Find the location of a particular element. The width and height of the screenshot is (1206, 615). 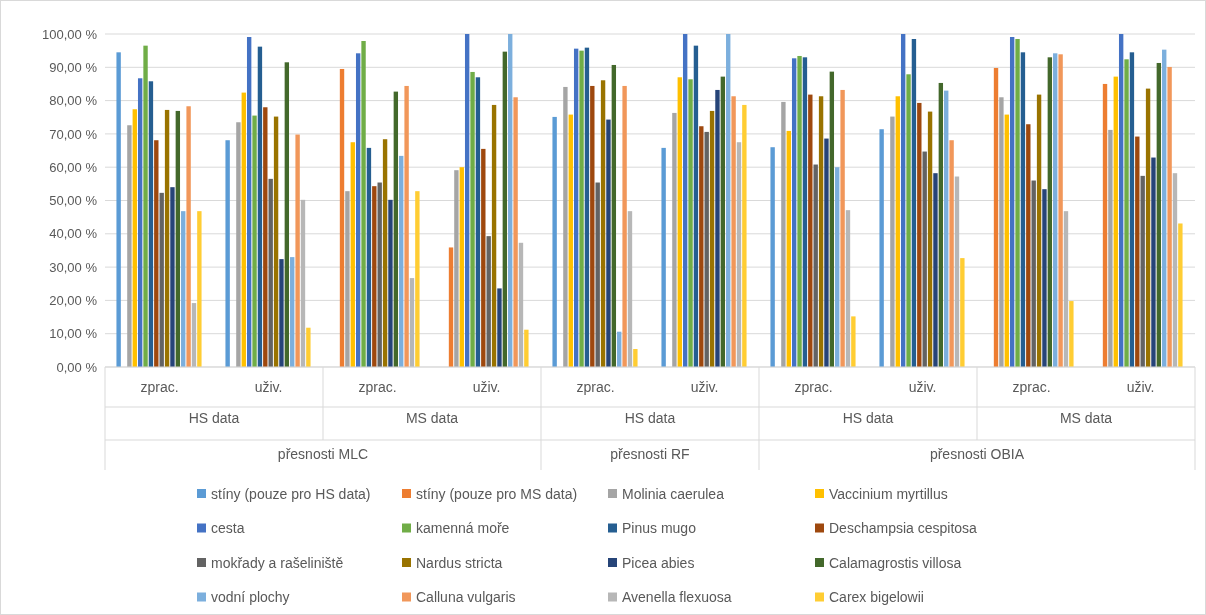

legend-label: stíny (pouze pro MS data) is located at coordinates (497, 493).